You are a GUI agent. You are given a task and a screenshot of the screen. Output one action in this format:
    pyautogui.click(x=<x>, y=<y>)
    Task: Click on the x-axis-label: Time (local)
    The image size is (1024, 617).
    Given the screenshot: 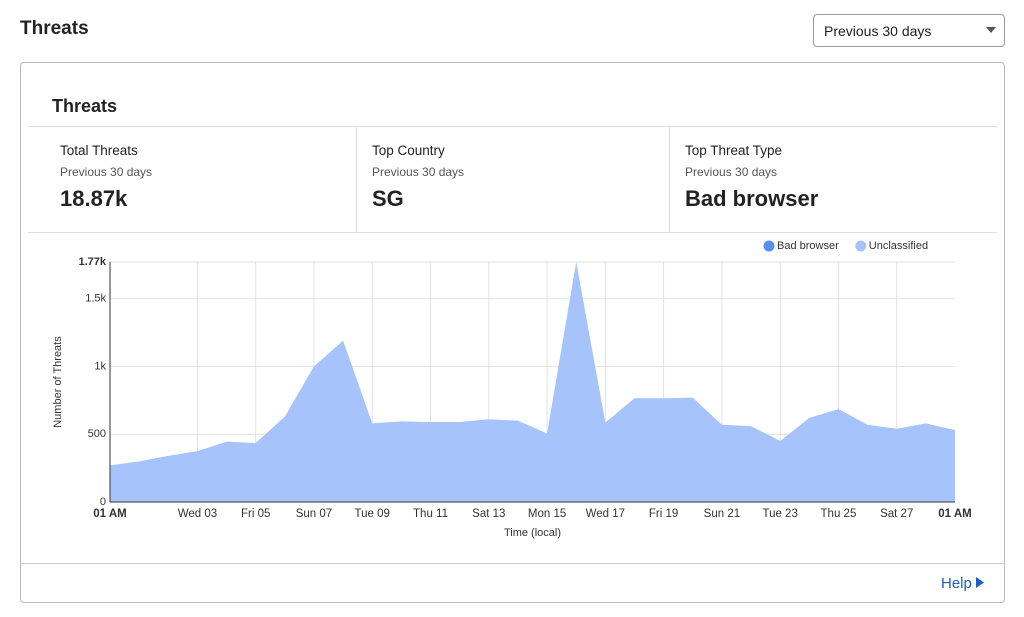 What is the action you would take?
    pyautogui.click(x=532, y=533)
    